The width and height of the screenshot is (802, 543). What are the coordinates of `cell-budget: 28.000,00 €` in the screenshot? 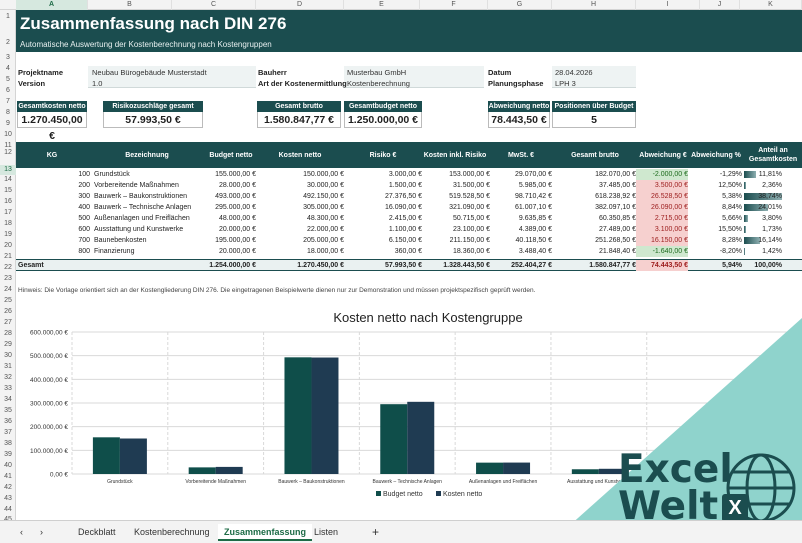 It's located at (237, 185).